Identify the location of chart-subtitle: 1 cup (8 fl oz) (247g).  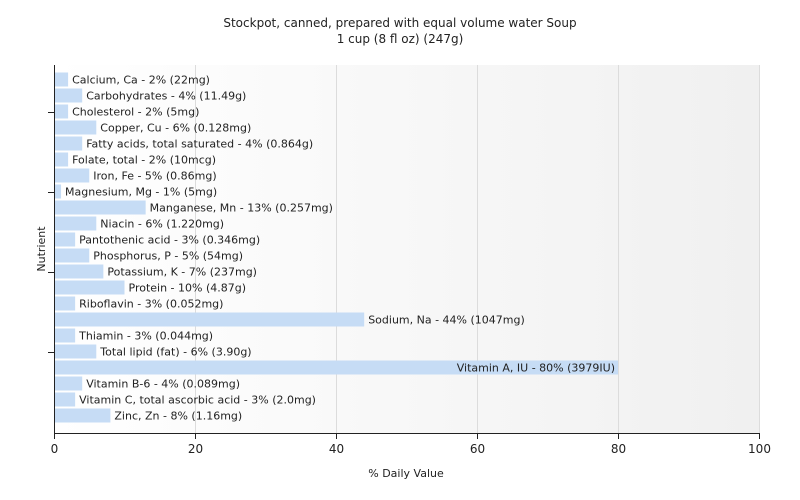
(400, 39).